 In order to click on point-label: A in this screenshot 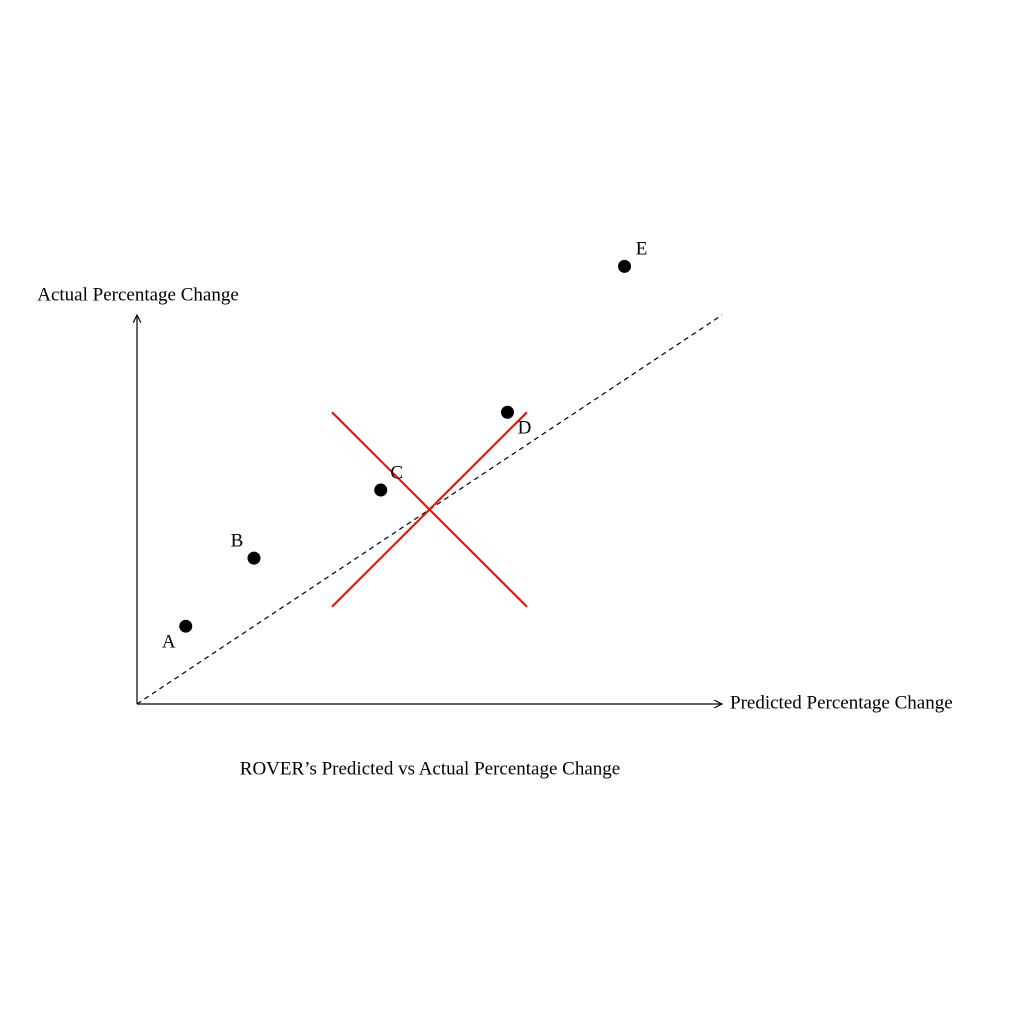, I will do `click(169, 642)`.